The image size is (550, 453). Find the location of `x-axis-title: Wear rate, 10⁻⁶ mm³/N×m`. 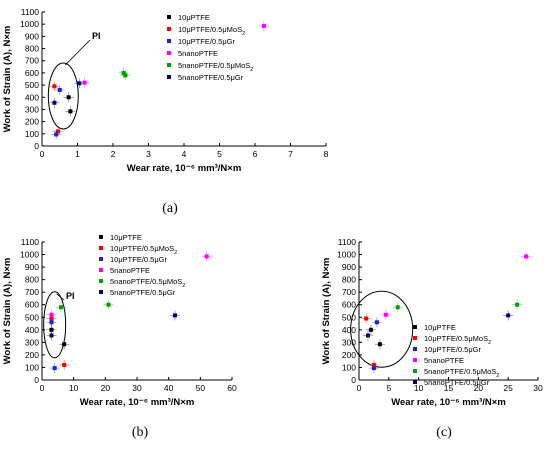

x-axis-title: Wear rate, 10⁻⁶ mm³/N×m is located at coordinates (137, 402).